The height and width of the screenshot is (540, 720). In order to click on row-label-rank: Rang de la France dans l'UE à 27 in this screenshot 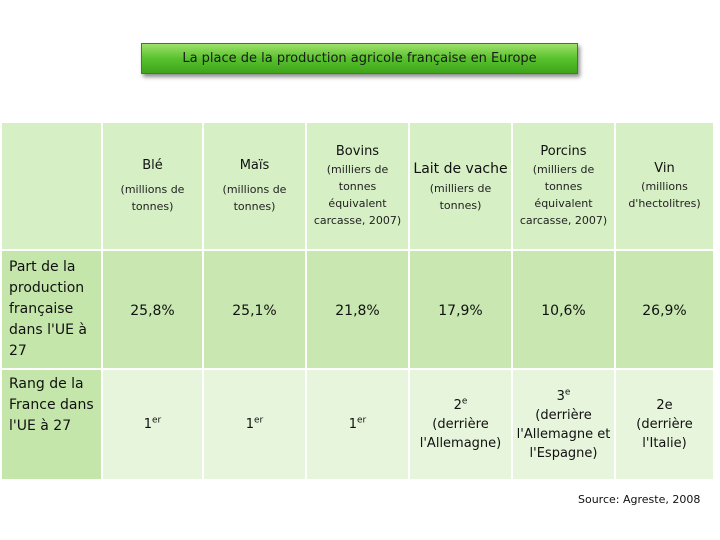, I will do `click(51, 424)`.